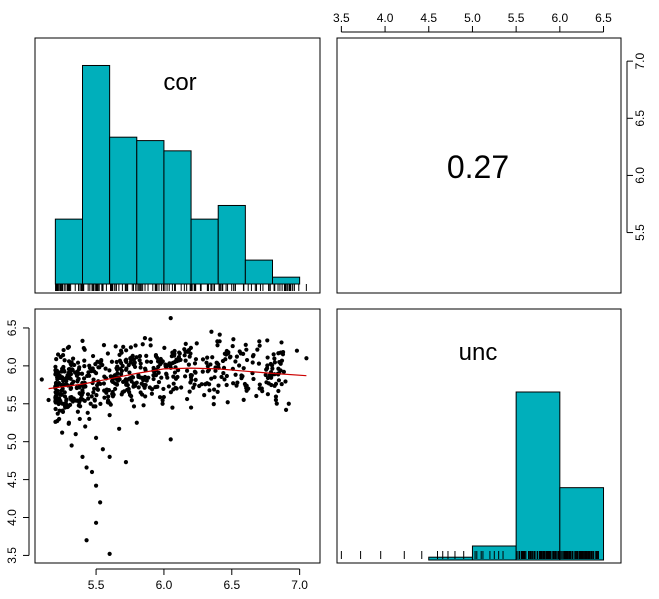  Describe the element at coordinates (472, 18) in the screenshot. I see `axis-tick-label: 5.0` at that location.